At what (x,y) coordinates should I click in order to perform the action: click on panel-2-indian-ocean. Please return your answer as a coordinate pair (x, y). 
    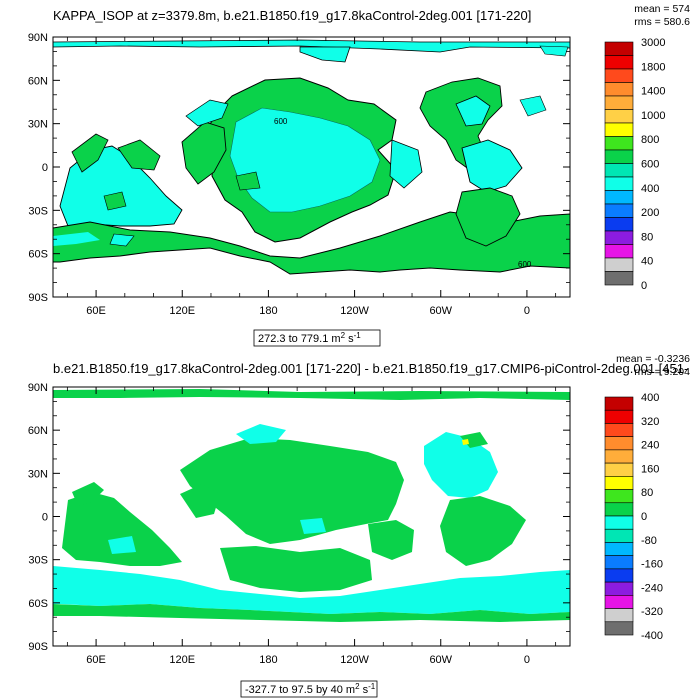
    Looking at the image, I should click on (122, 529).